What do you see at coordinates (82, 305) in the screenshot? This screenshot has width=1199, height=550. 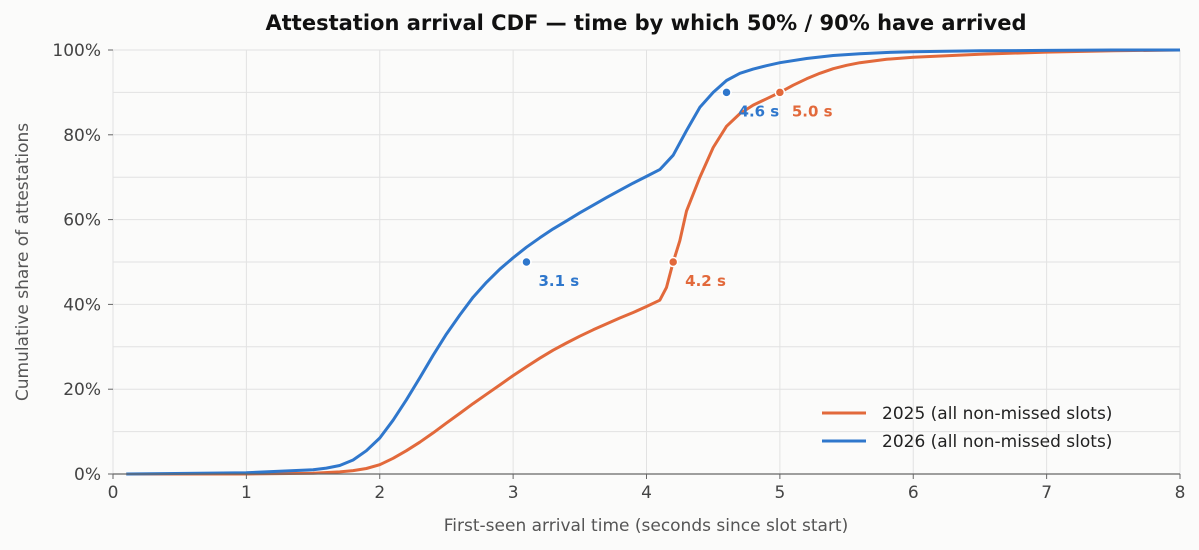 I see `y-tick-label: 40%` at bounding box center [82, 305].